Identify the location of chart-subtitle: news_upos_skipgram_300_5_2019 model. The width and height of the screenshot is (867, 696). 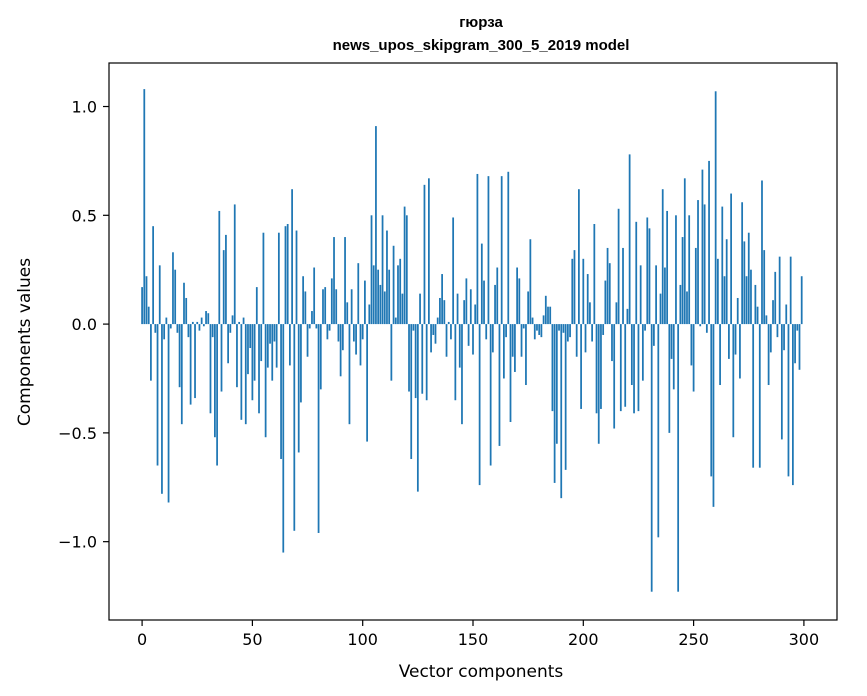
(481, 45).